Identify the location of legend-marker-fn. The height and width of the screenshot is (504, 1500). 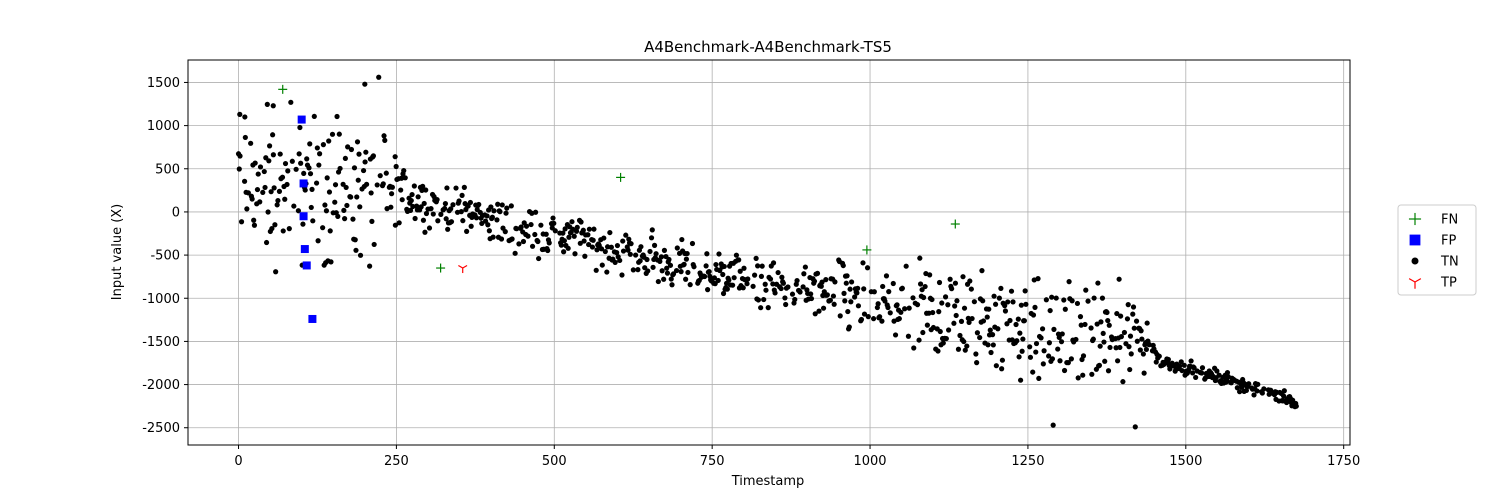
(1415, 219).